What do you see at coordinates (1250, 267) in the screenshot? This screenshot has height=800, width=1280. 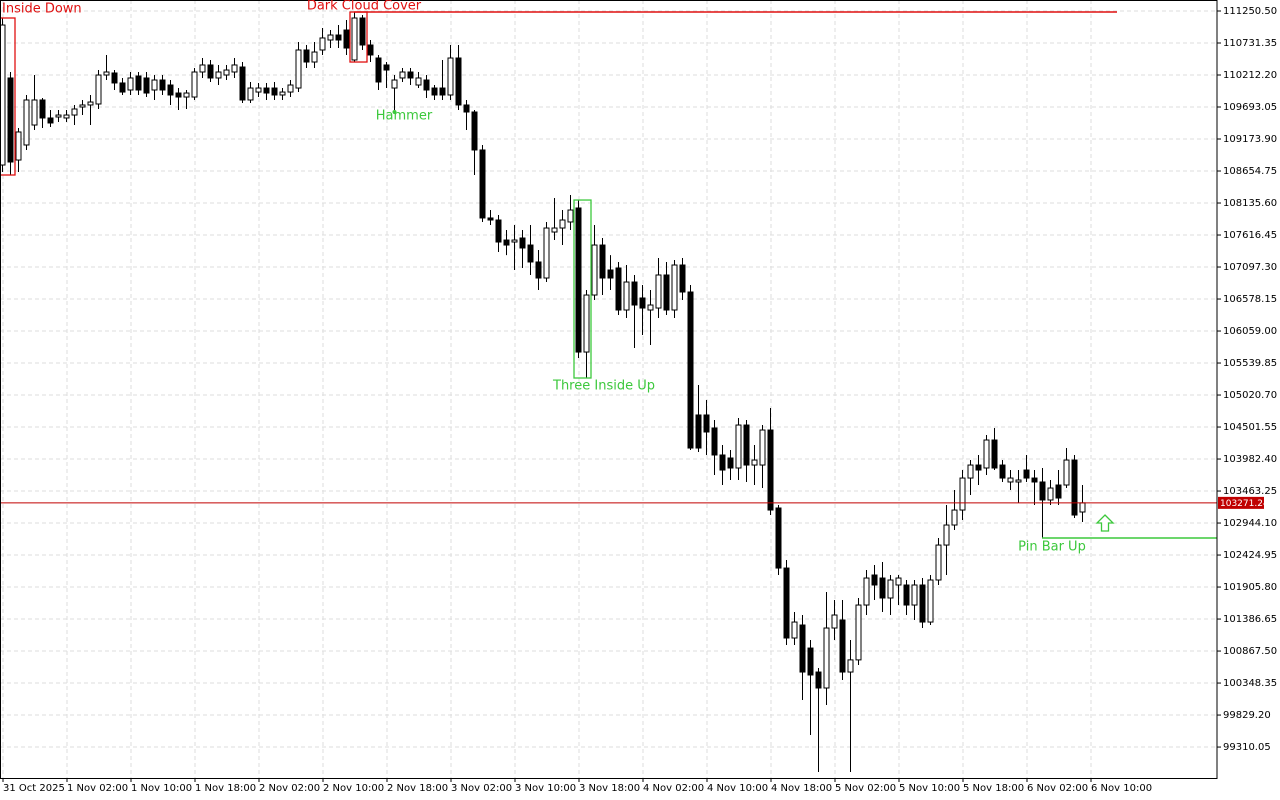 I see `y-tick-label: 107097.30` at bounding box center [1250, 267].